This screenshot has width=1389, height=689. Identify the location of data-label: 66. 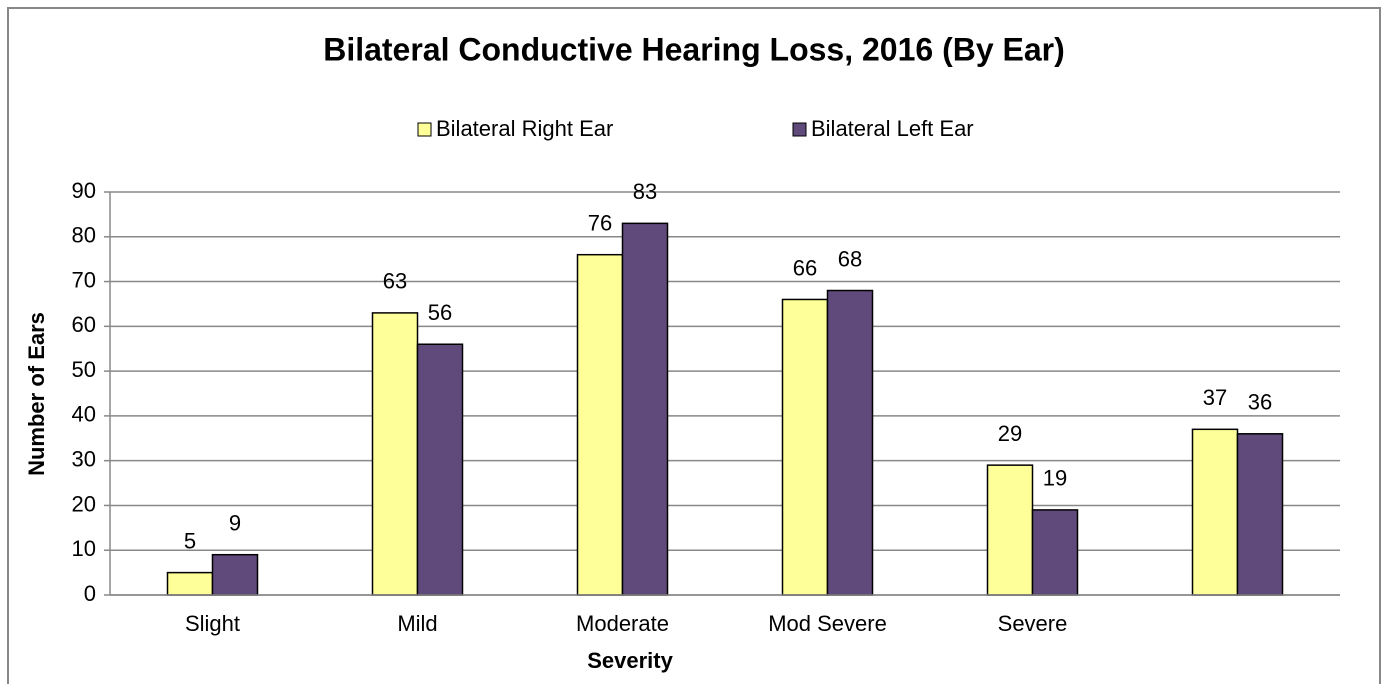
(805, 267).